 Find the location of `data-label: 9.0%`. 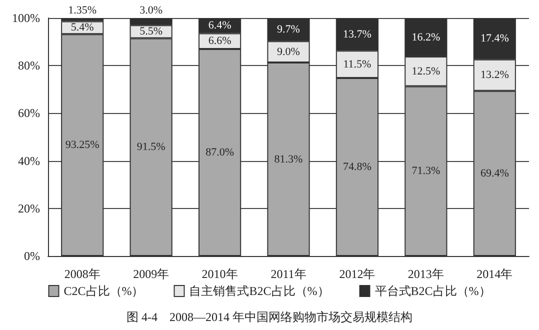

data-label: 9.0% is located at coordinates (288, 52).